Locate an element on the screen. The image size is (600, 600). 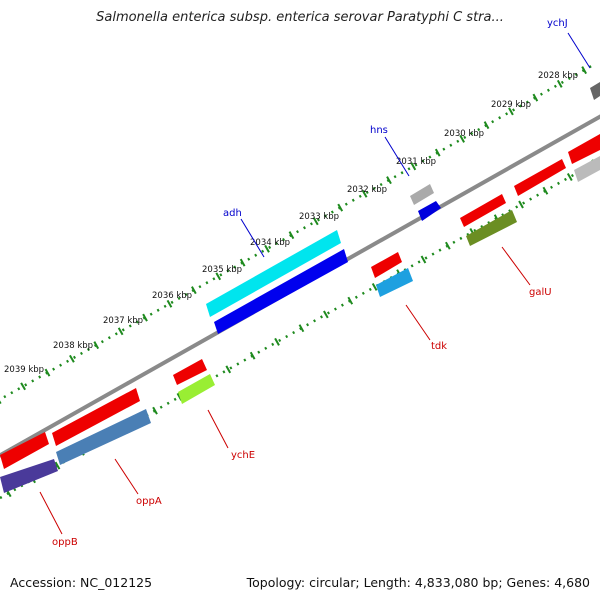
gene-feature-adh is located at coordinates (281, 291).